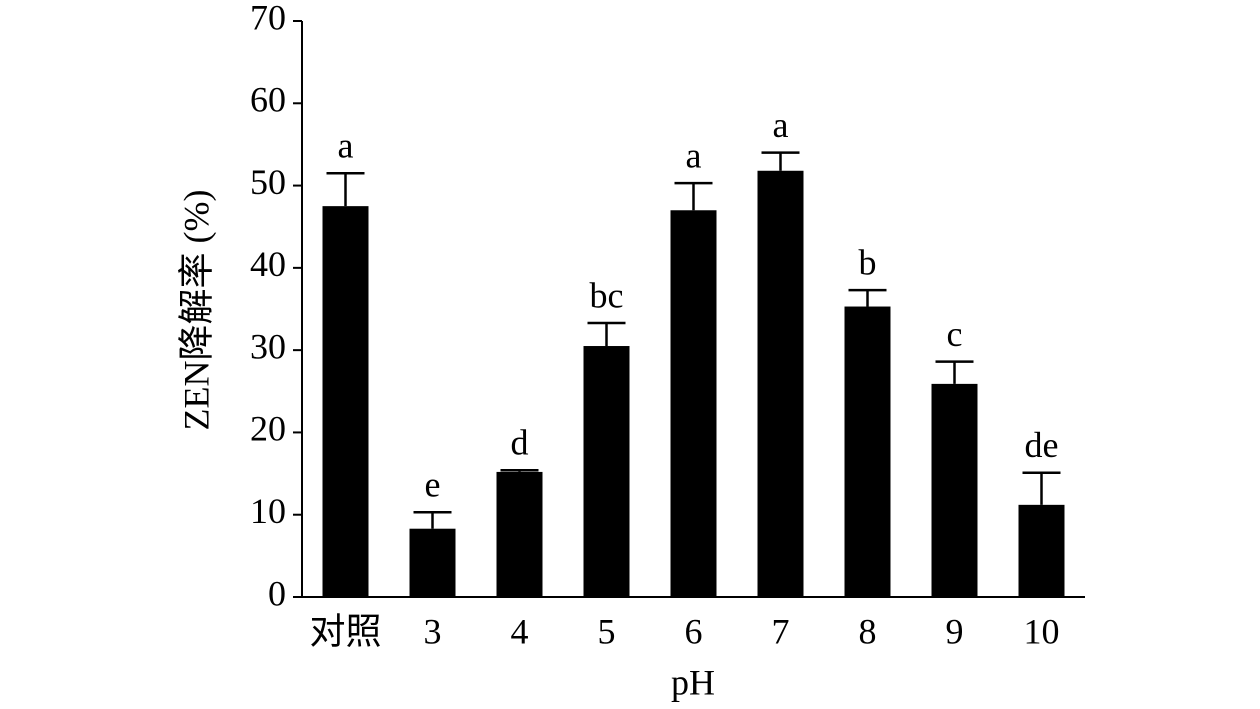  Describe the element at coordinates (868, 262) in the screenshot. I see `significance-letter: b` at that location.